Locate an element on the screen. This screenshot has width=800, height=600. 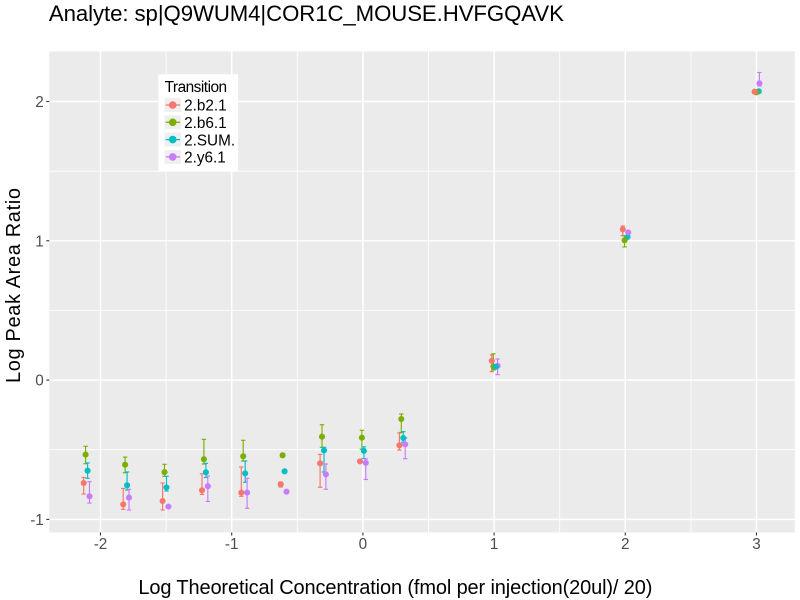
svg-text: 2.SUM. is located at coordinates (209, 140).